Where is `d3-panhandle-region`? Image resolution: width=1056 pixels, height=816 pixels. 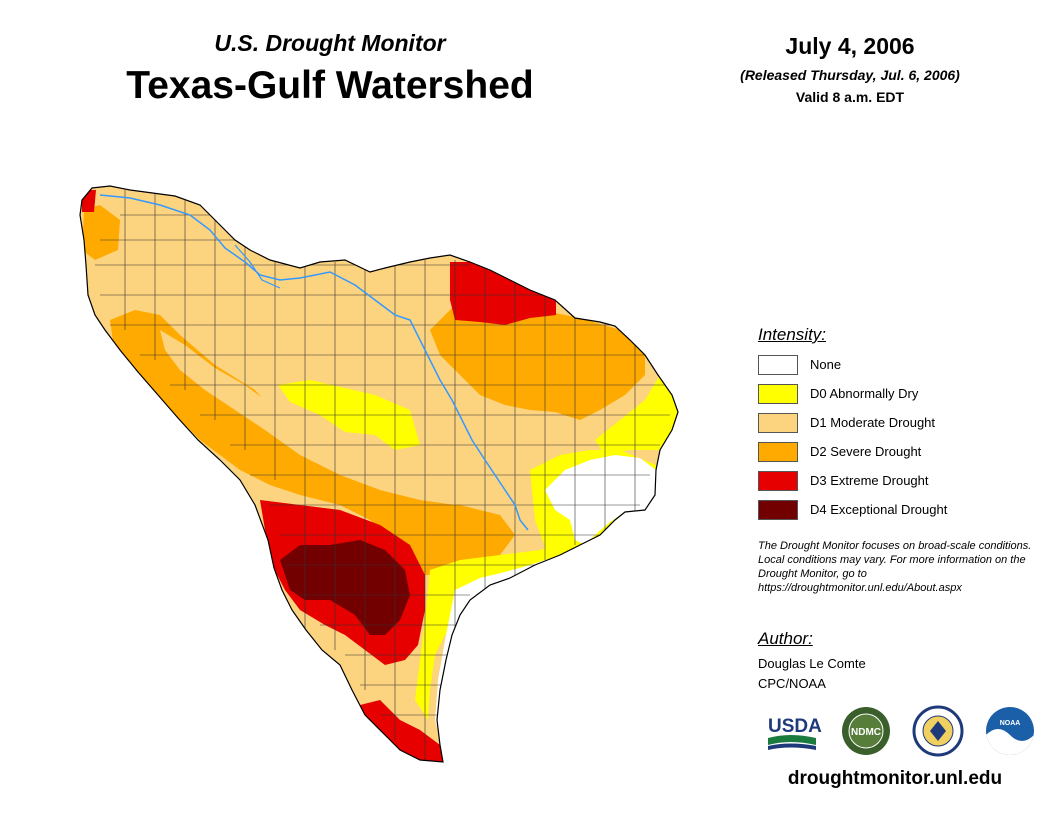
d3-panhandle-region is located at coordinates (89, 201).